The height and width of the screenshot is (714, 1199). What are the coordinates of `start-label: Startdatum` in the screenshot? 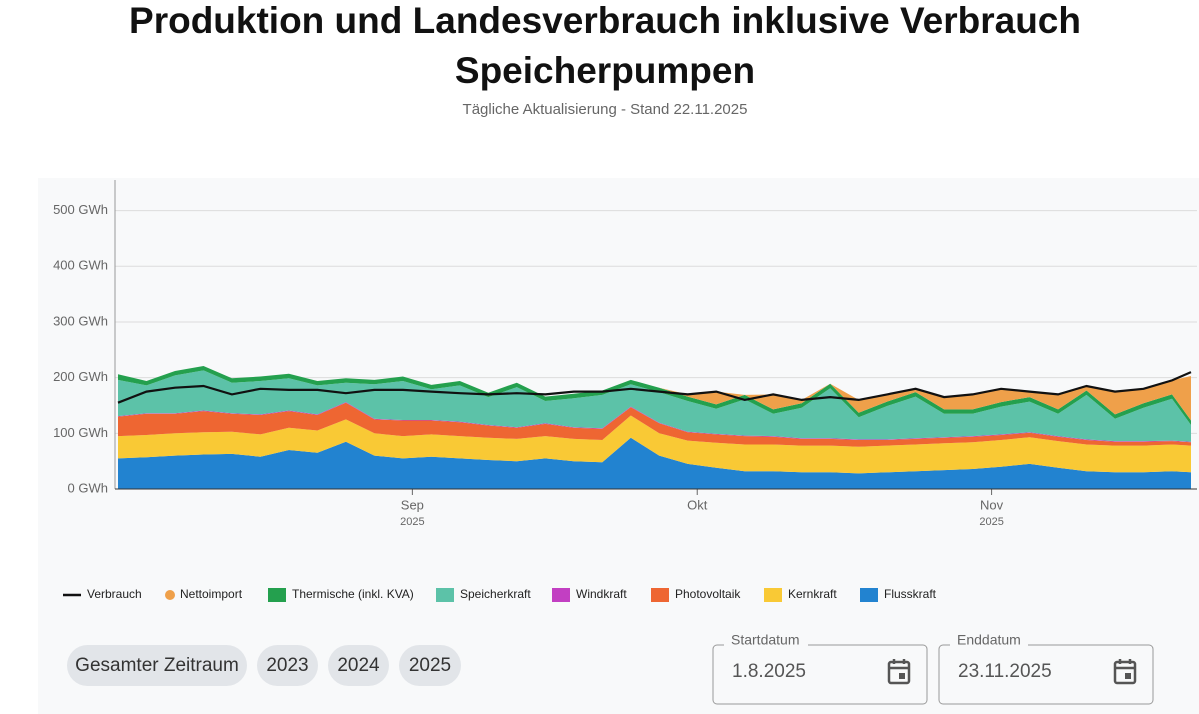 It's located at (765, 640).